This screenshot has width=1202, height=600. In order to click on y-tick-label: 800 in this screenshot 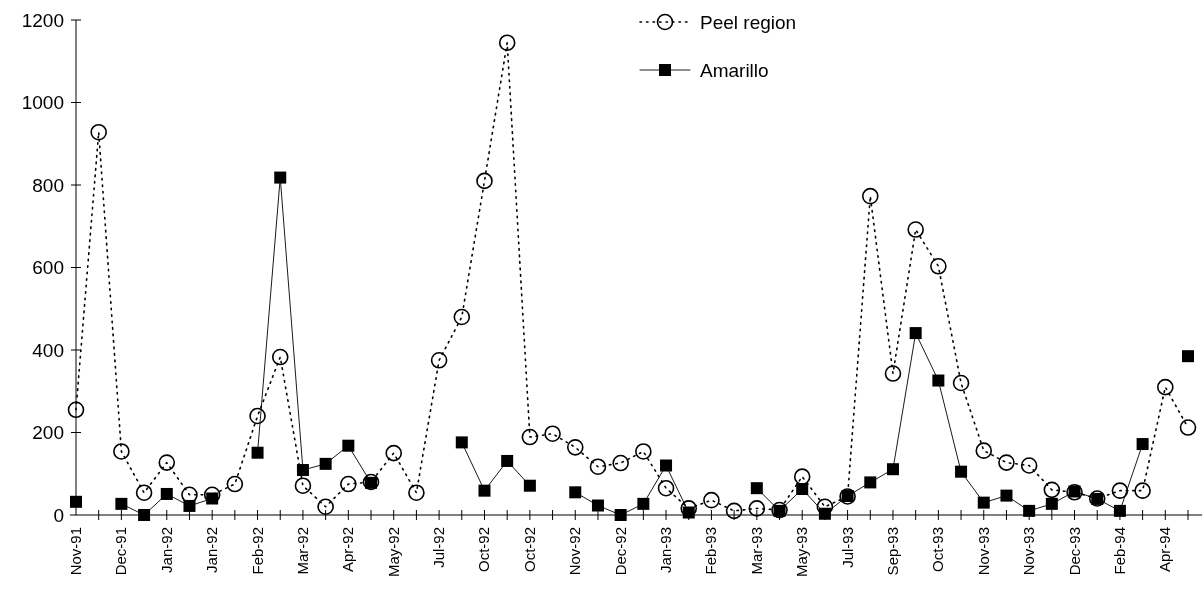, I will do `click(48, 185)`.